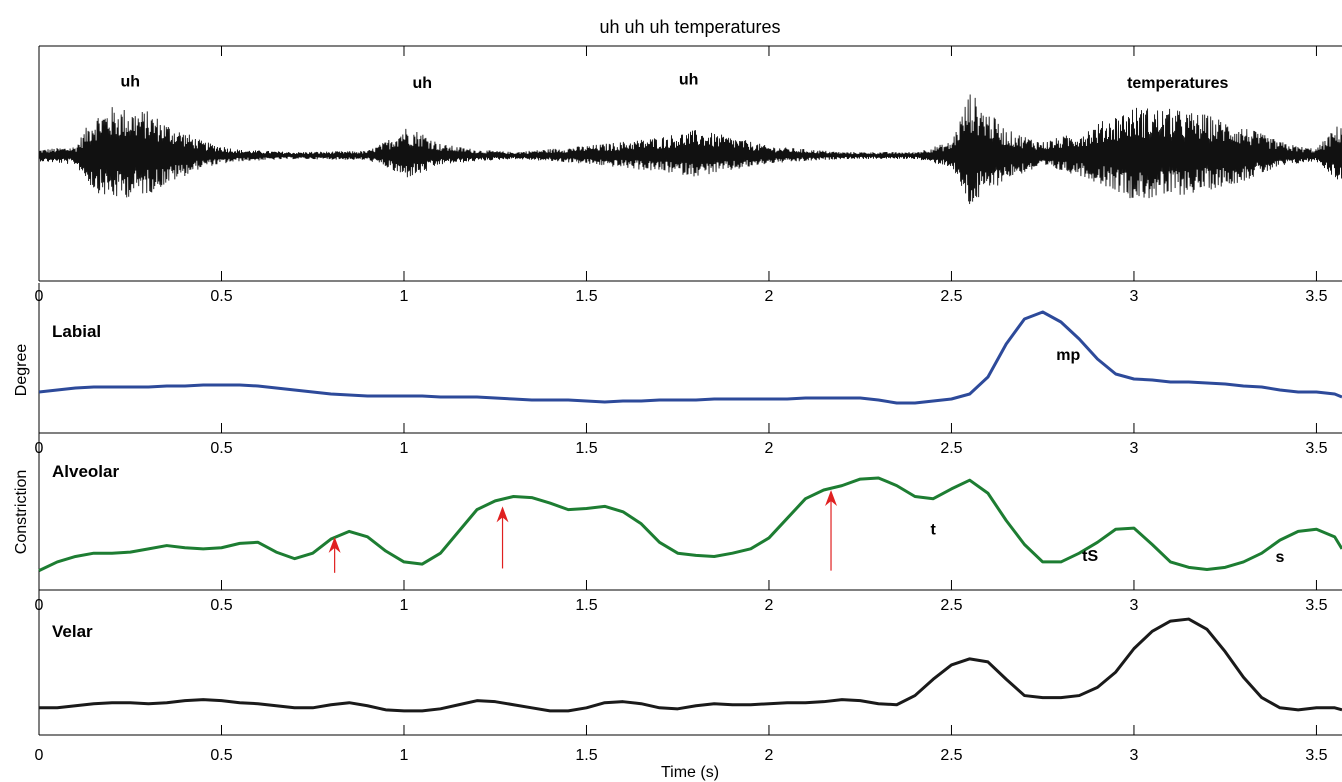  What do you see at coordinates (1068, 355) in the screenshot?
I see `segment-label: mp` at bounding box center [1068, 355].